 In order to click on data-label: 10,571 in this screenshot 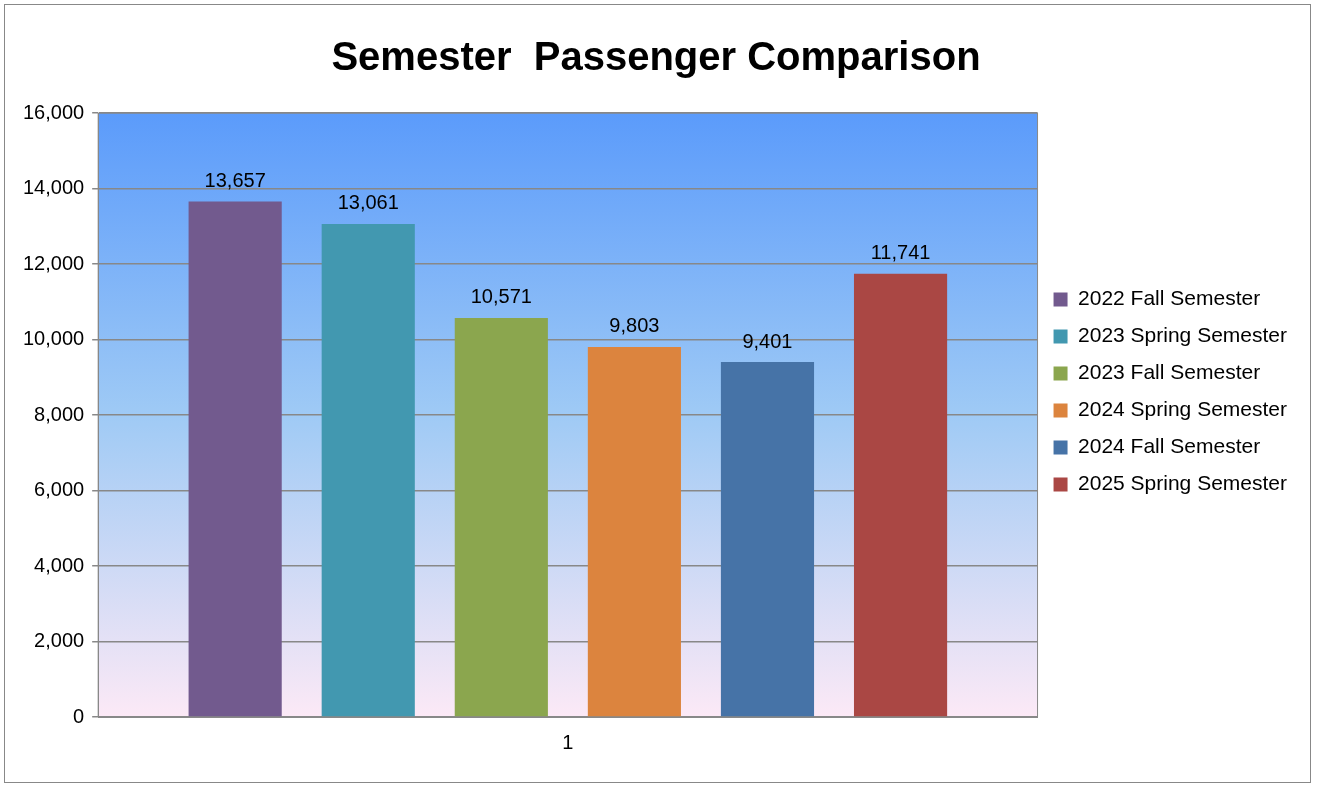, I will do `click(501, 296)`.